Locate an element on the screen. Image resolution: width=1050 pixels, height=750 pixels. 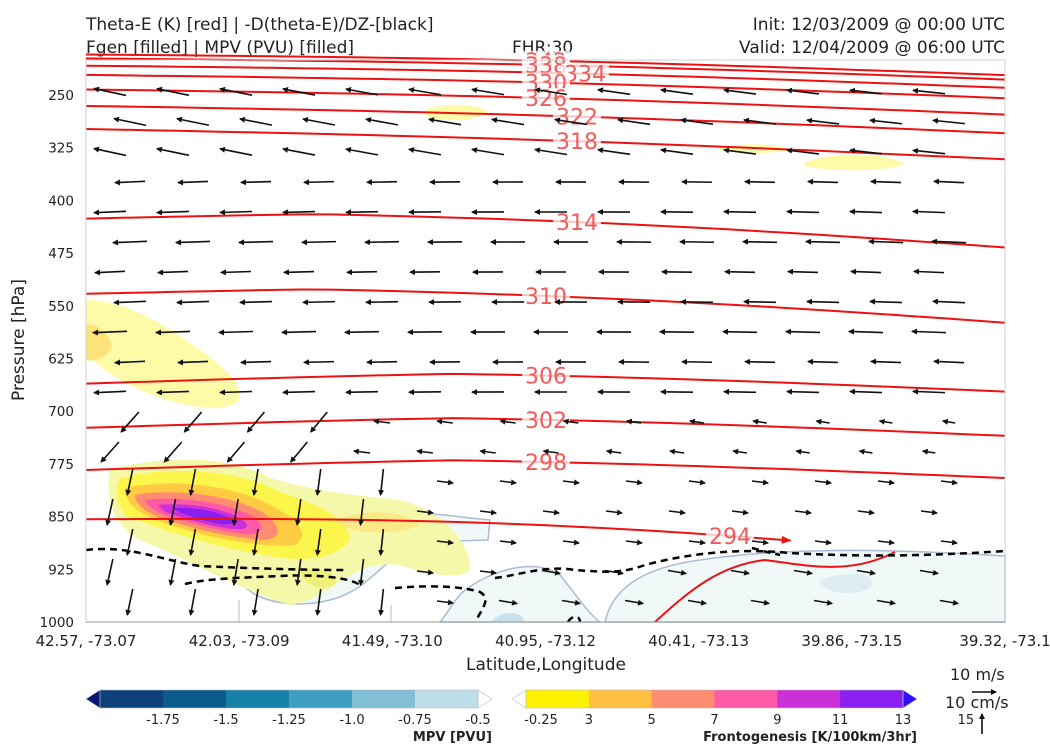
colorbar-tick-label: 7 is located at coordinates (714, 720).